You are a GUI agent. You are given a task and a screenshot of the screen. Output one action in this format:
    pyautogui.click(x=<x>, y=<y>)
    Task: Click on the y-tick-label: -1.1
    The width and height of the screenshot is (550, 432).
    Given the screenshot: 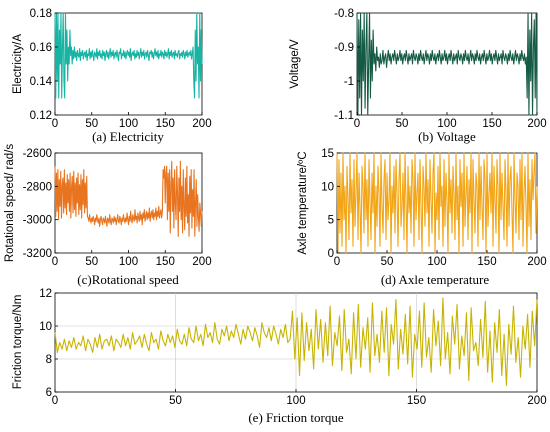 What is the action you would take?
    pyautogui.click(x=344, y=116)
    